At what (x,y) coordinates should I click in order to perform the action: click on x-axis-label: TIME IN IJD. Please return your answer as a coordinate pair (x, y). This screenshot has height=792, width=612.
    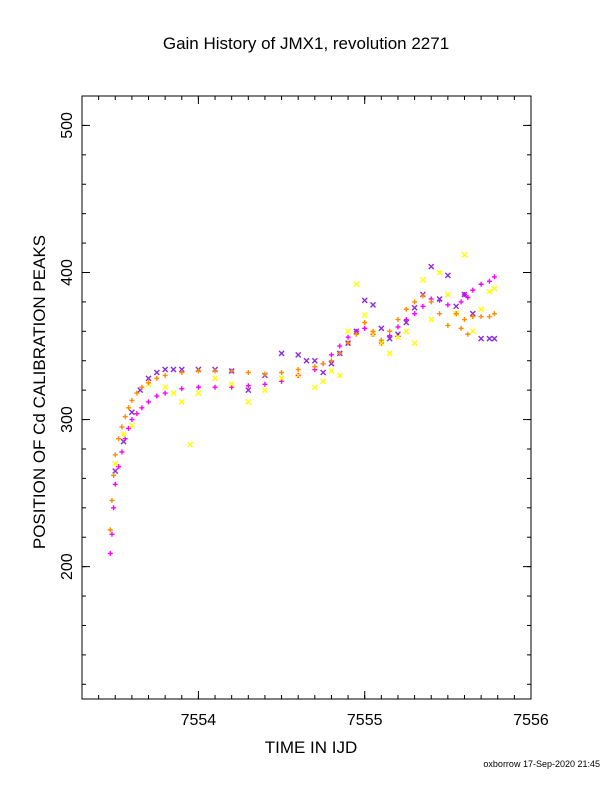
    Looking at the image, I should click on (311, 747).